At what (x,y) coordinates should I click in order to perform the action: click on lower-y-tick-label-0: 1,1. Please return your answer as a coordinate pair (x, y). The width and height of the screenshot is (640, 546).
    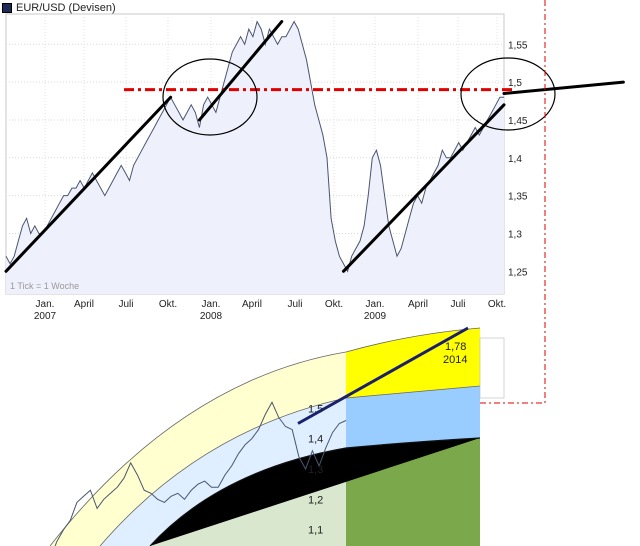
    Looking at the image, I should click on (315, 531).